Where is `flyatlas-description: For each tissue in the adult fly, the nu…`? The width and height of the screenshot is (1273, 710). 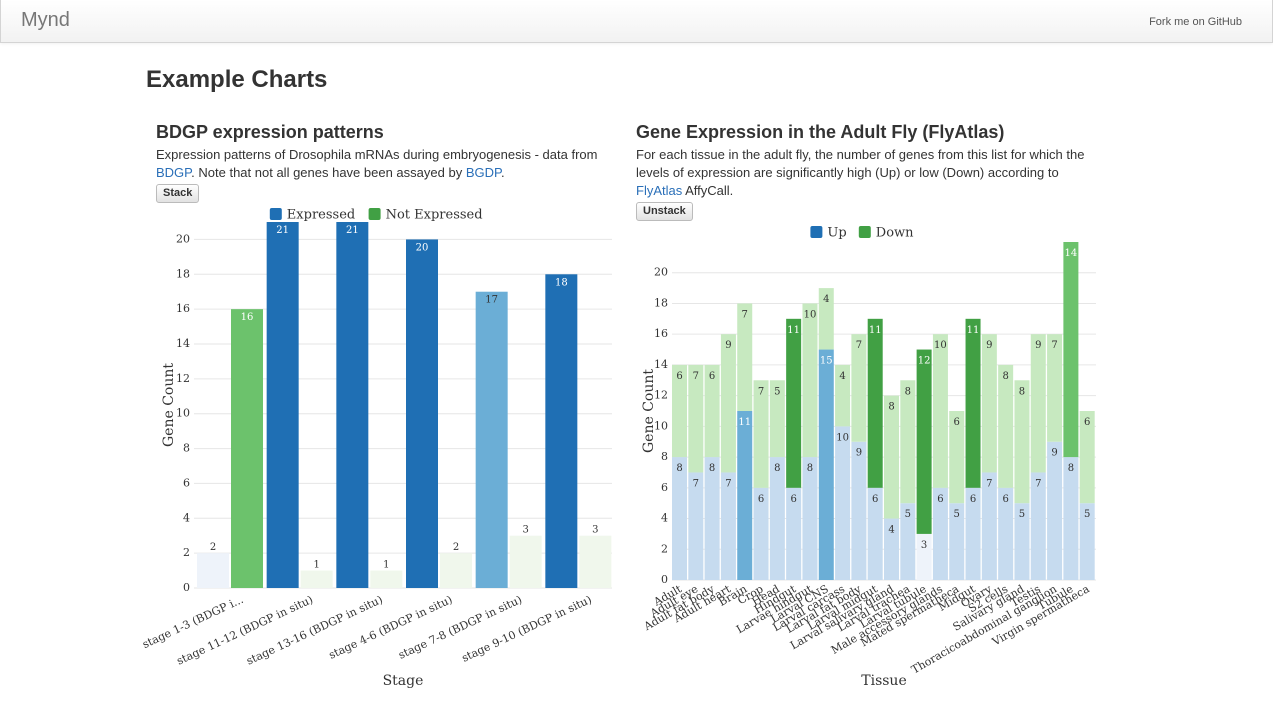
flyatlas-description: For each tissue in the adult fly, the nu… is located at coordinates (871, 173).